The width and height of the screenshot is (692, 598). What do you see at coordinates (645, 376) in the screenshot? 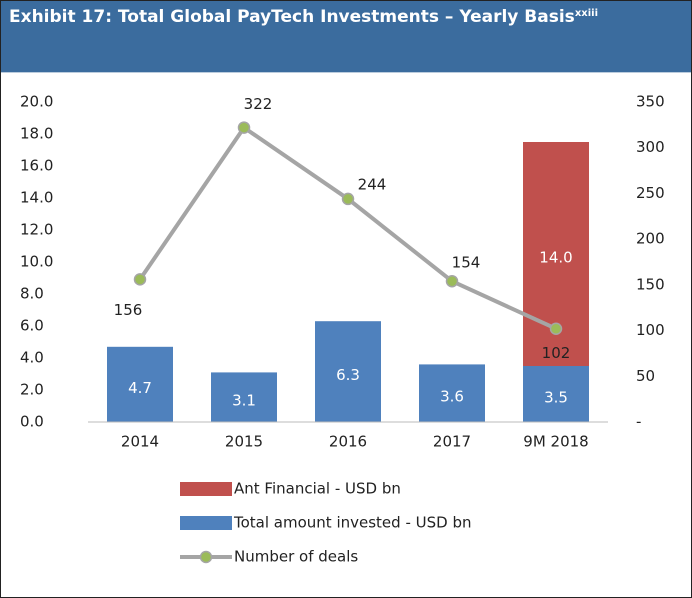
I see `y2-tick-label: 50` at bounding box center [645, 376].